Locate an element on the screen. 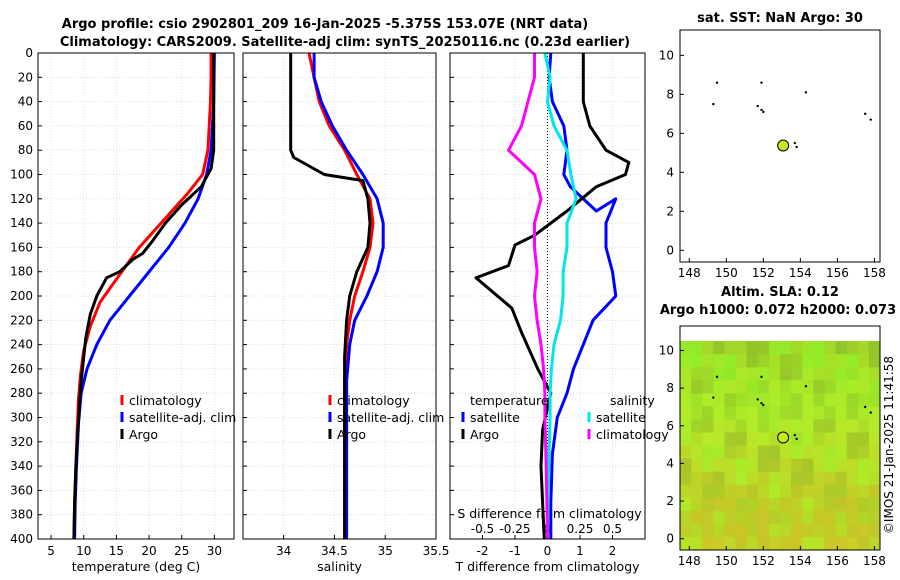 This screenshot has width=900, height=580. series-line-argo is located at coordinates (330, 296).